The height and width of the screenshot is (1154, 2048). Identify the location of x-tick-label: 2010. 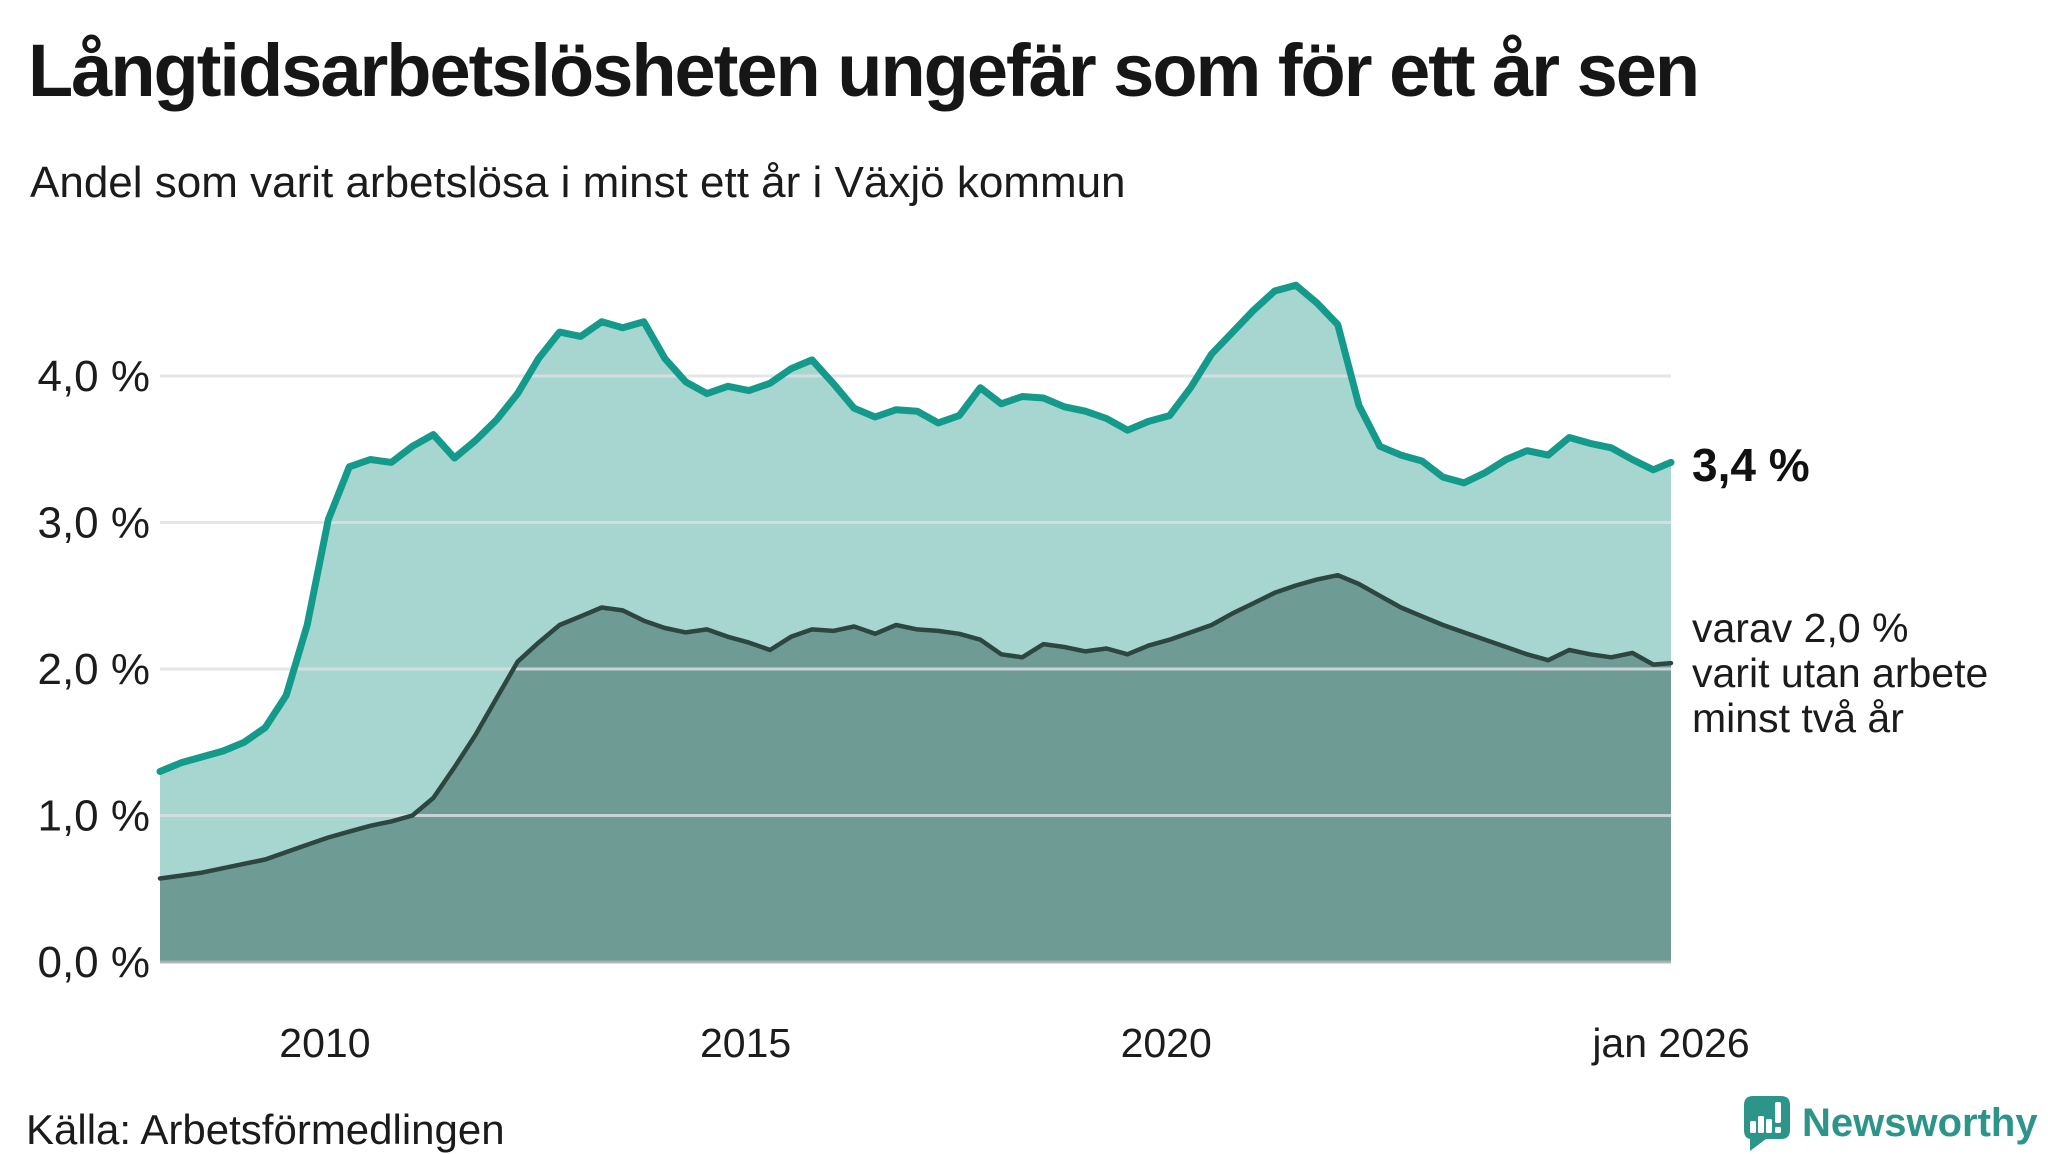
(324, 1043).